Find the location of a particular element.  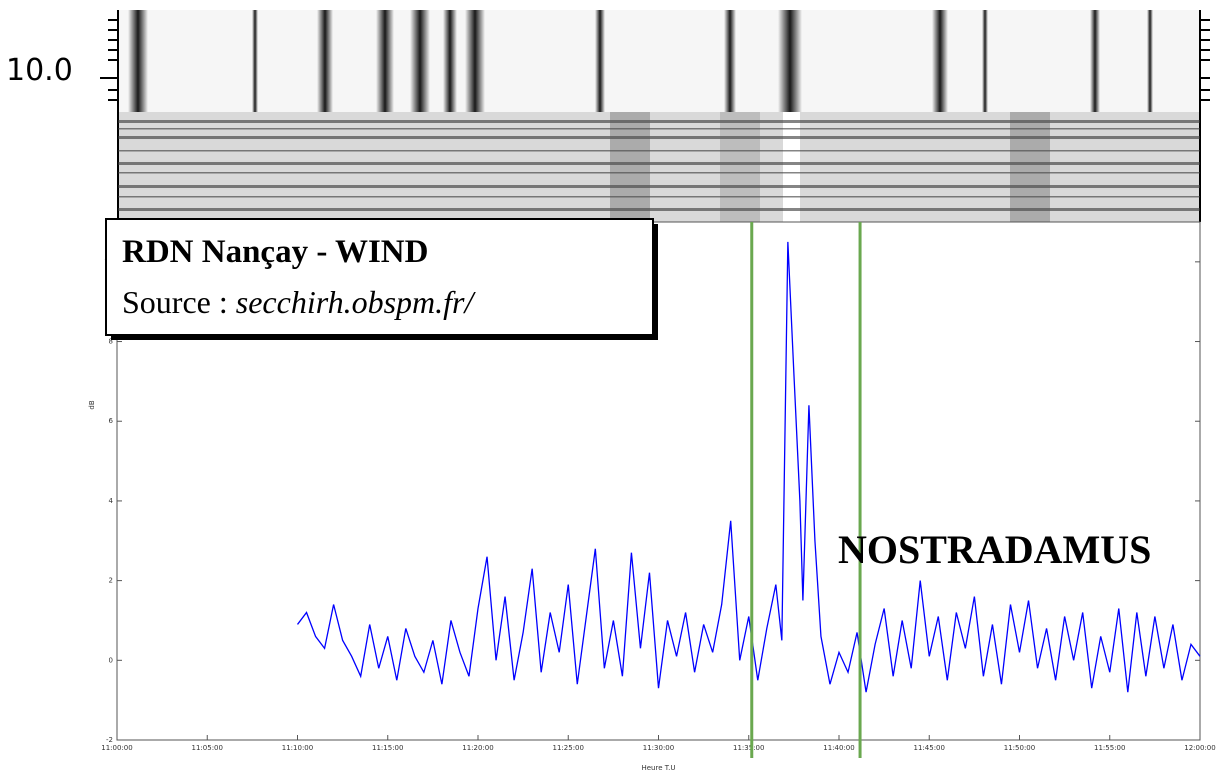

box is located at coordinates (379, 277).